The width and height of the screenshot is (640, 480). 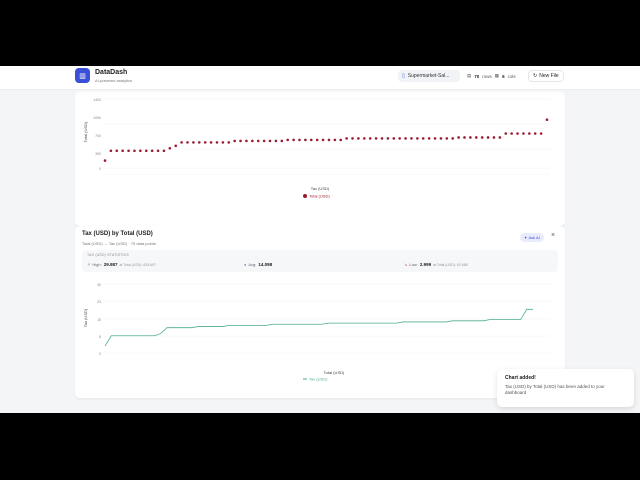 I want to click on chart-logo-icon: ▥, so click(x=82, y=75).